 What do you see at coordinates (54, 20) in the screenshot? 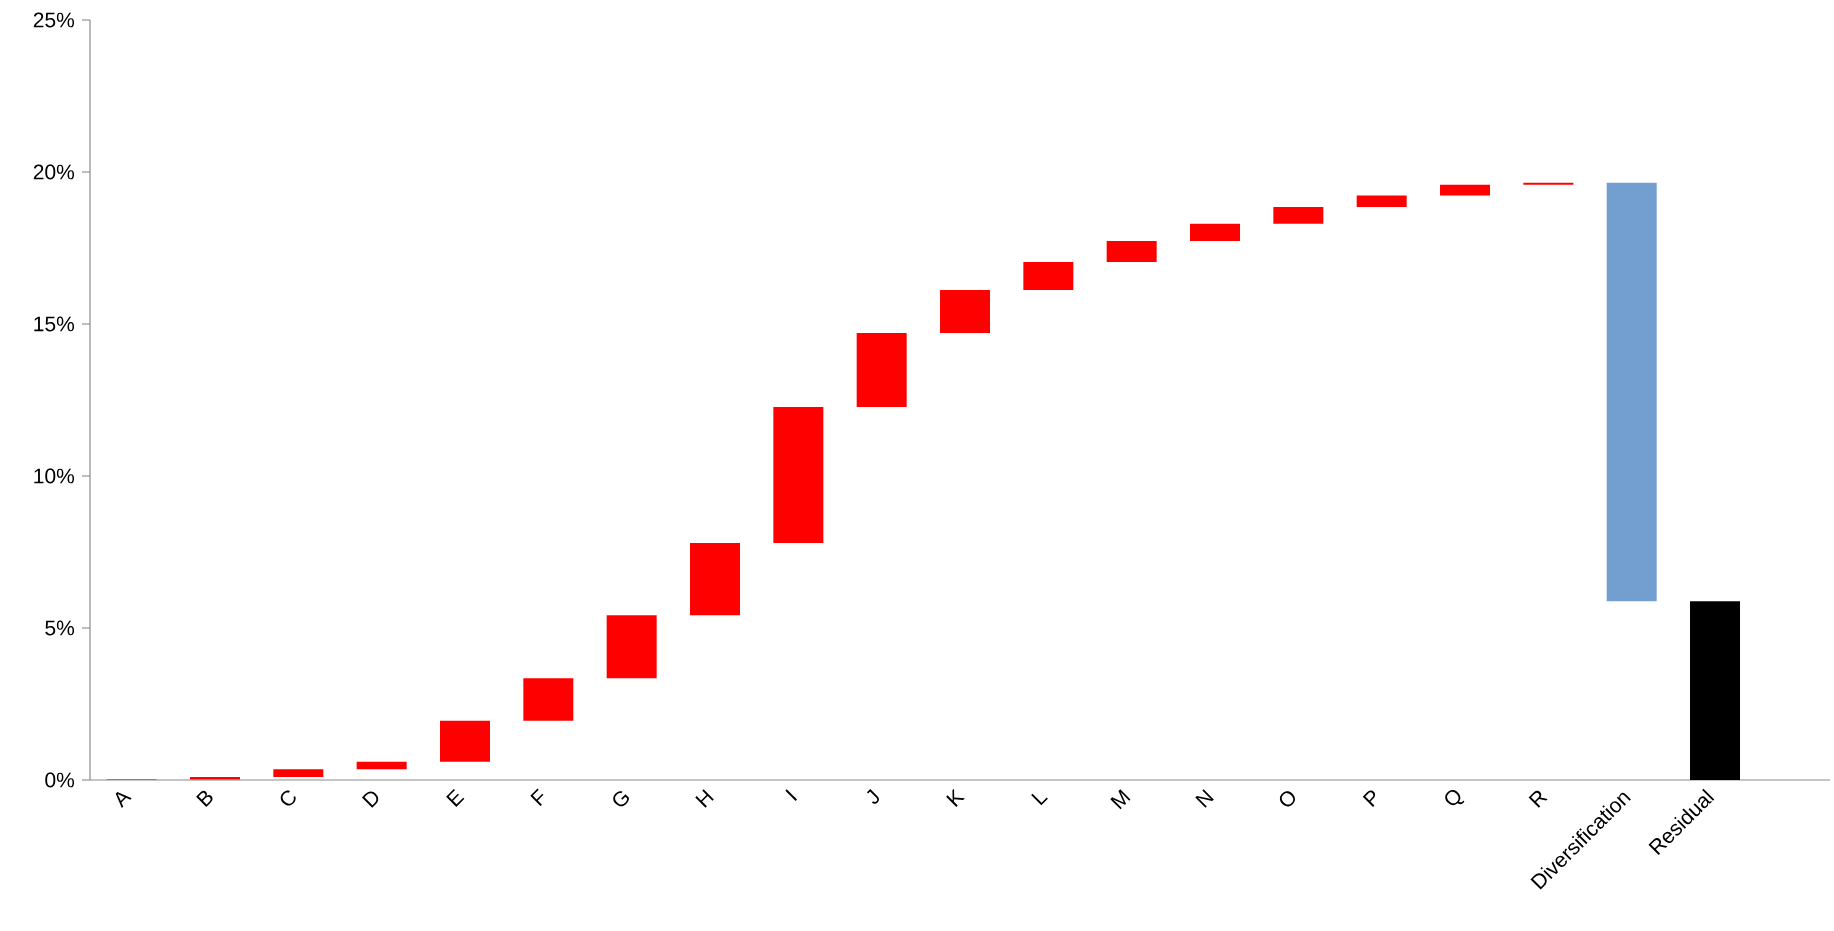
I see `y-tick-label: 25%` at bounding box center [54, 20].